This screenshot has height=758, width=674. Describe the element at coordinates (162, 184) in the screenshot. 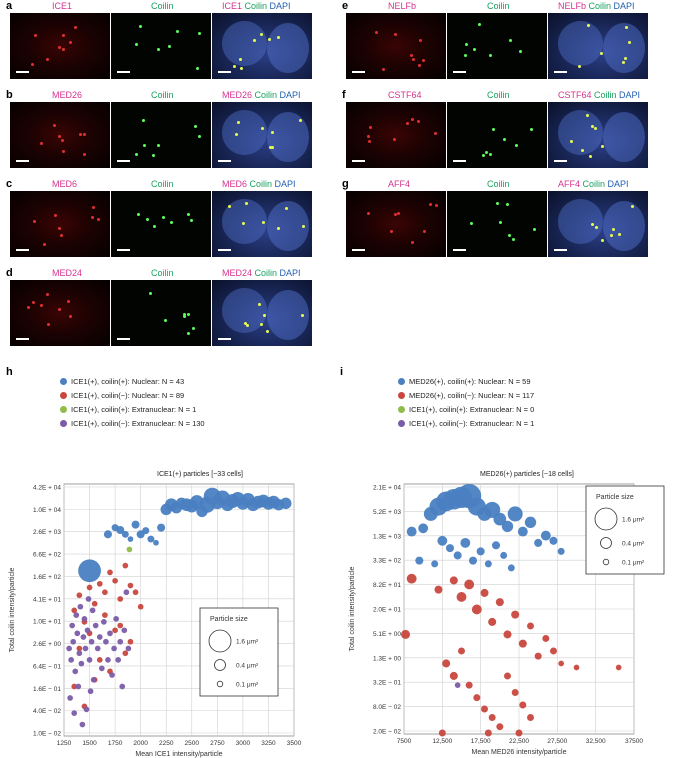

I see `panel-c-heading-1: Coilin` at that location.